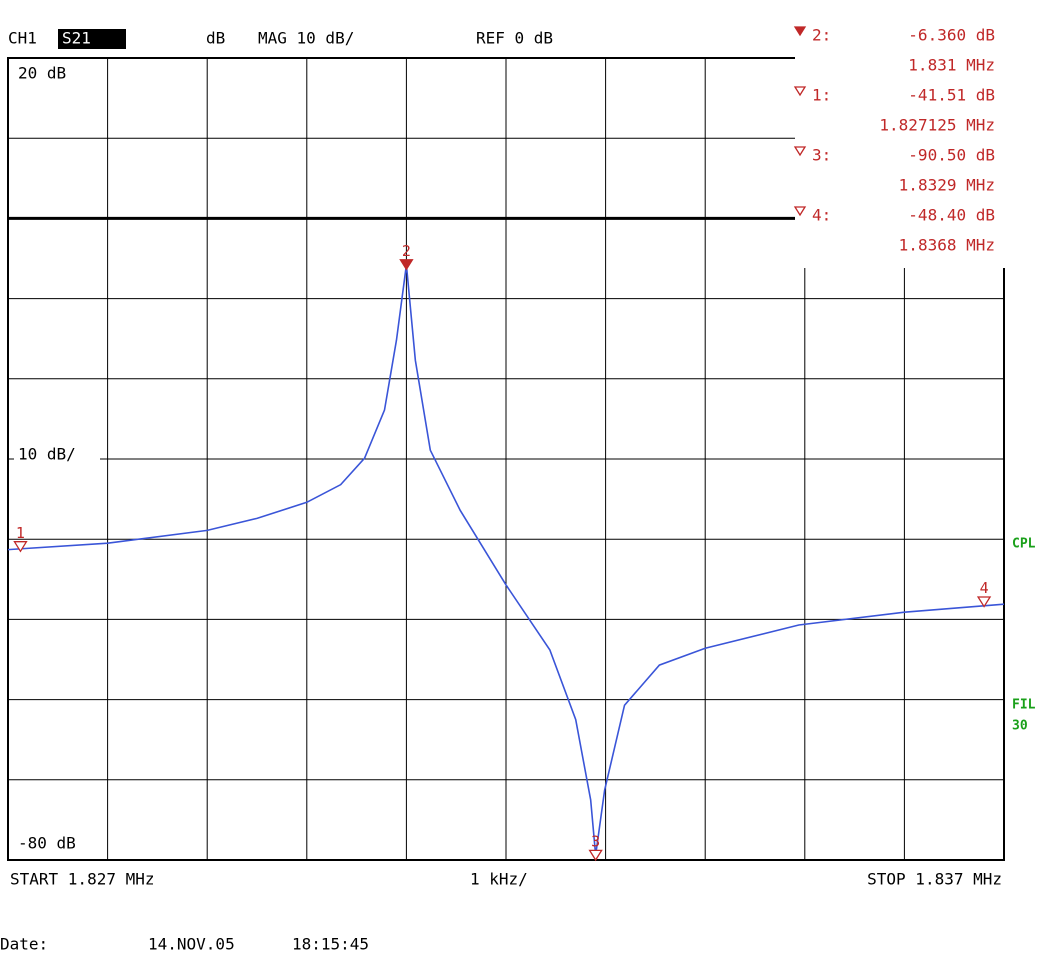 The height and width of the screenshot is (956, 1058). I want to click on readout-name: 4:, so click(821, 215).